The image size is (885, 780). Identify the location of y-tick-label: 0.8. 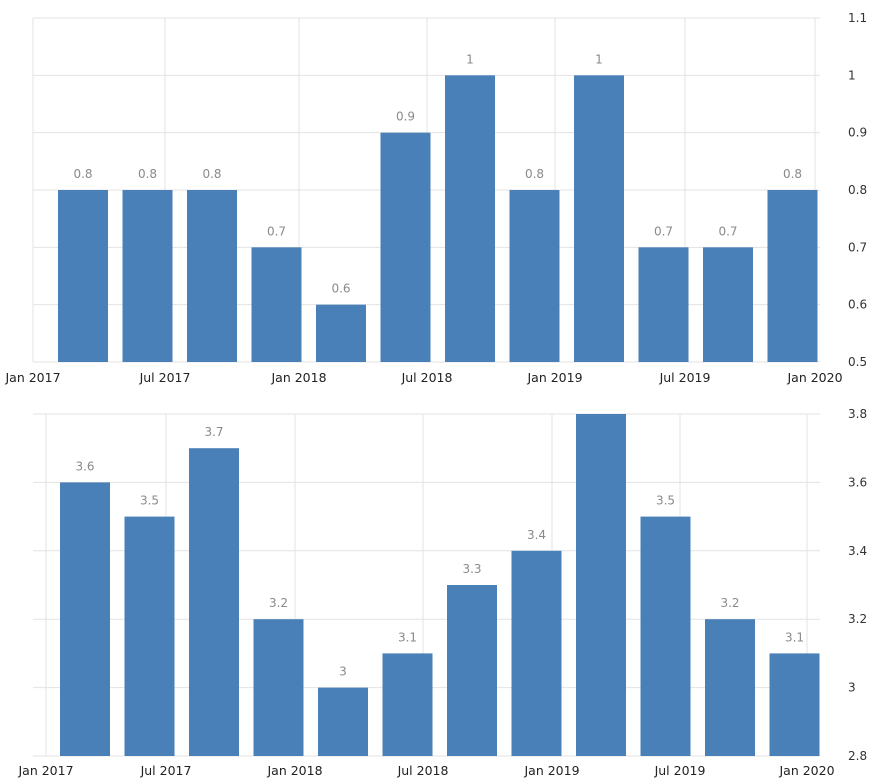
(857, 190).